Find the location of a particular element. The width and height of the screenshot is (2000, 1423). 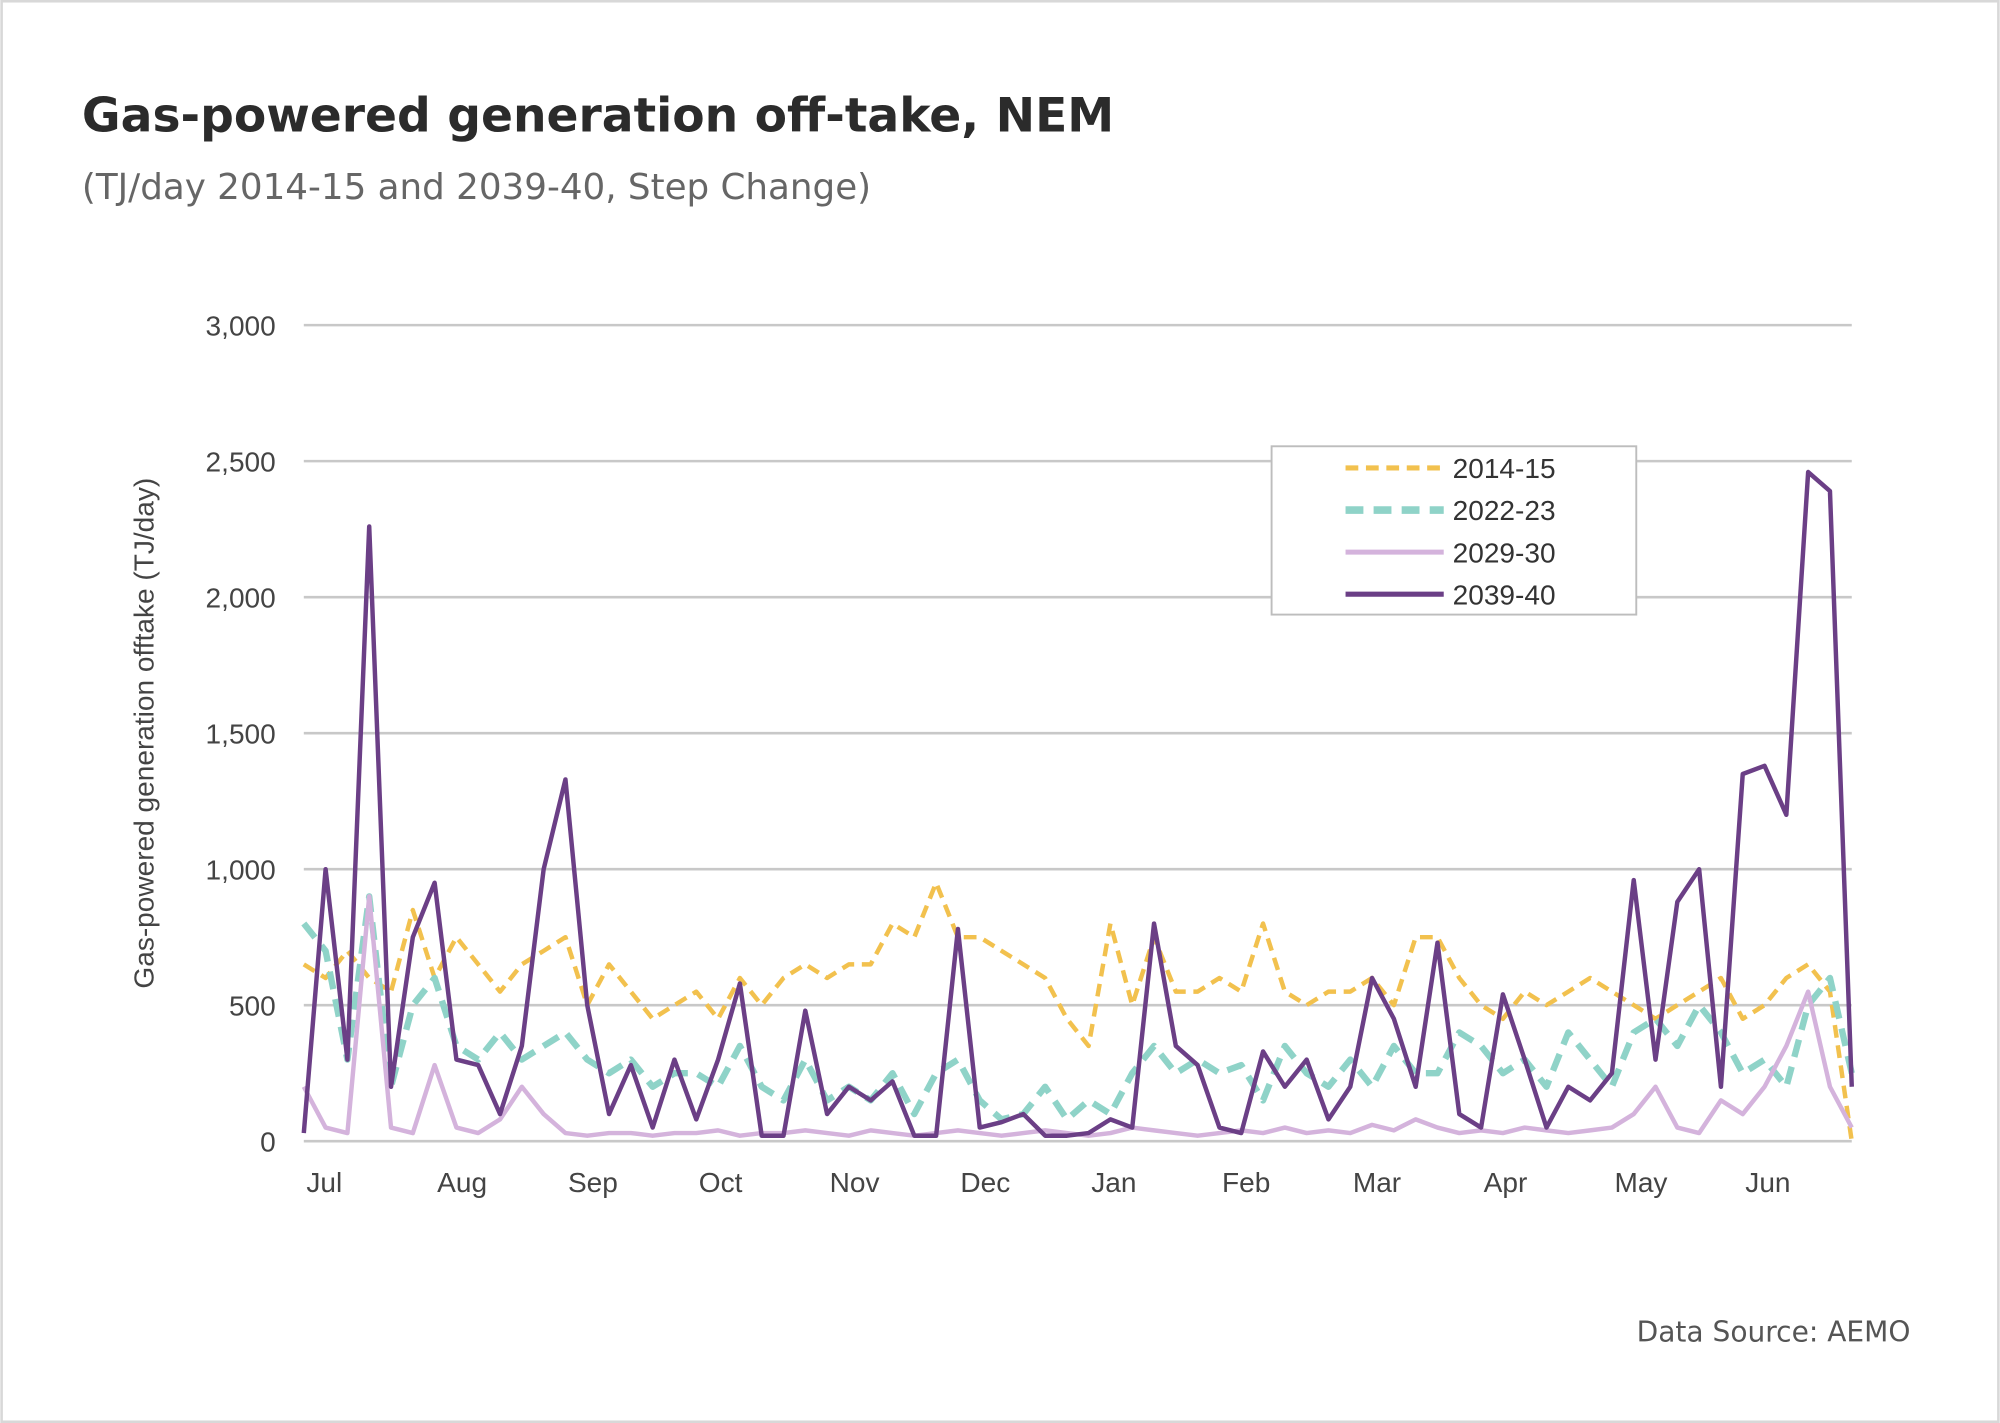

x-tick-label: Nov is located at coordinates (855, 1182).